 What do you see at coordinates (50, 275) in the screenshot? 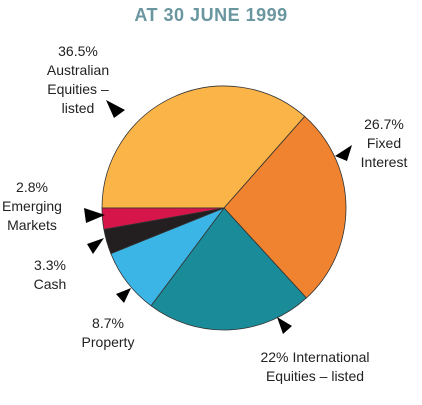
I see `slice-label: 3.3% Cash` at bounding box center [50, 275].